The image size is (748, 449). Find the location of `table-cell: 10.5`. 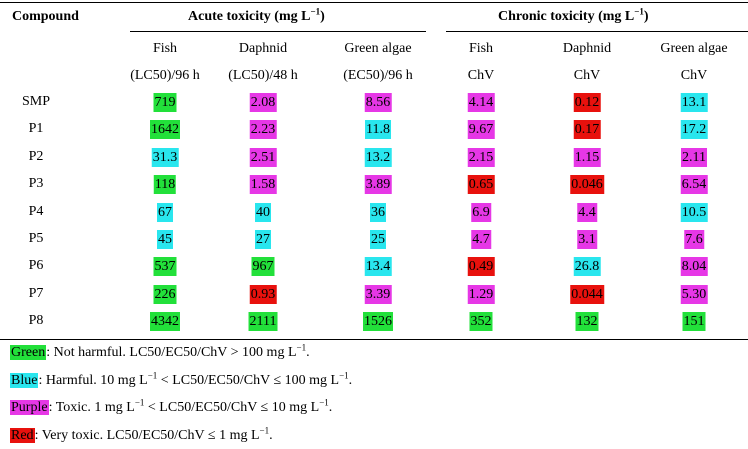

table-cell: 10.5 is located at coordinates (694, 212).